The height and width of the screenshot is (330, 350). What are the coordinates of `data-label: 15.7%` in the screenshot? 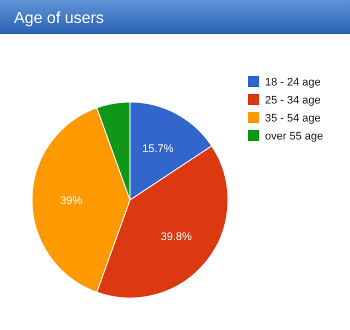 It's located at (158, 149).